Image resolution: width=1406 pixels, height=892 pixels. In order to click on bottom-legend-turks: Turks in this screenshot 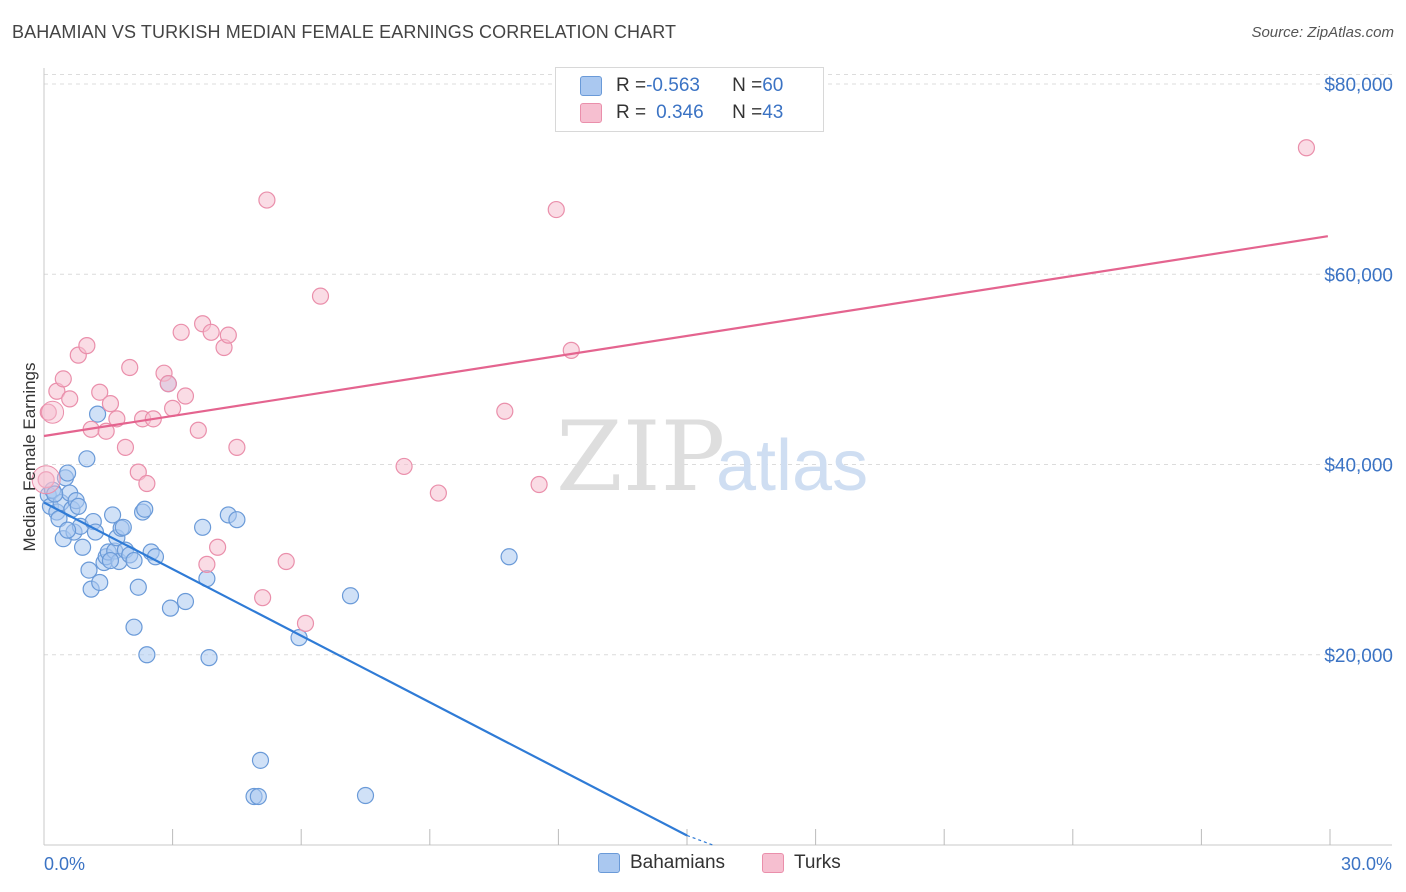, I will do `click(801, 863)`.